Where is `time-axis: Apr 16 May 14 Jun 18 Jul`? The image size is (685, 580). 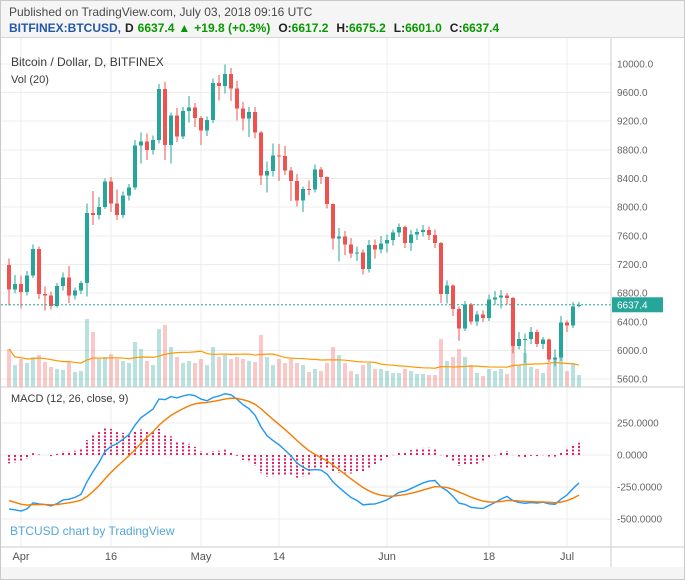
time-axis: Apr 16 May 14 Jun 18 Jul is located at coordinates (293, 557).